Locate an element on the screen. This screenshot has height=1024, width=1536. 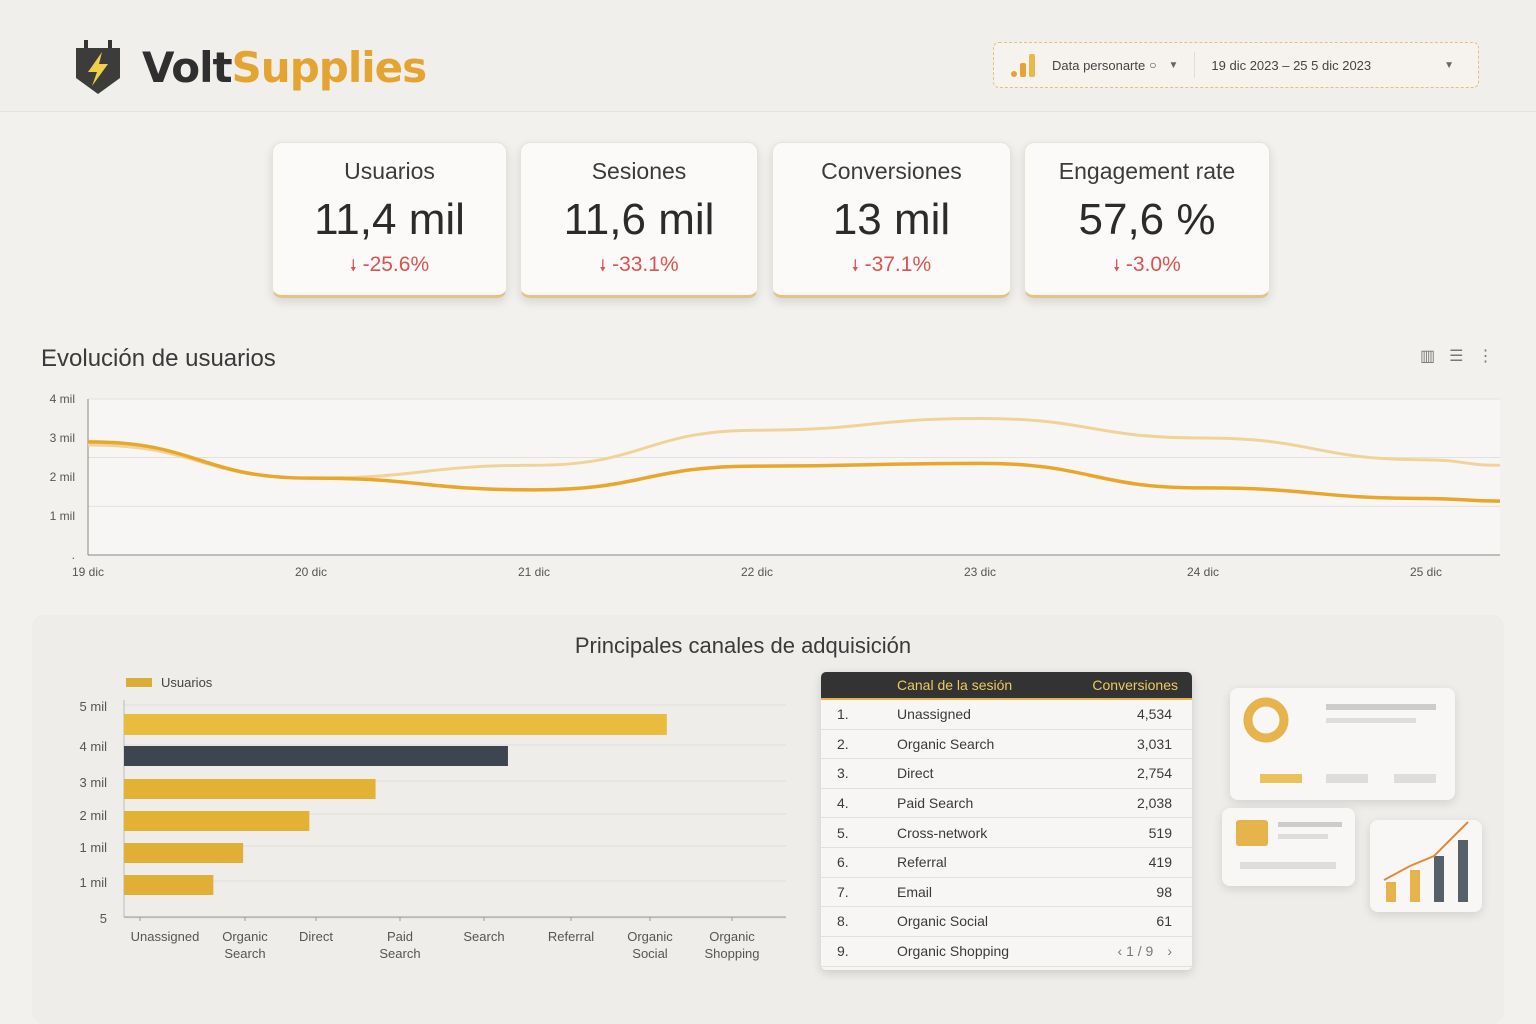
legend-label: Usuarios is located at coordinates (187, 682).